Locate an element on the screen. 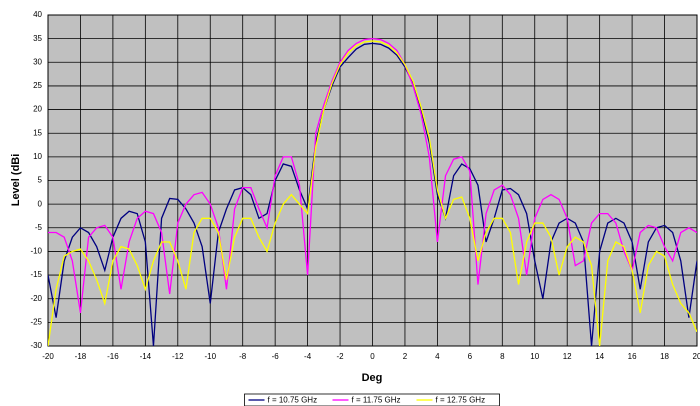  x-tick-label: 20 is located at coordinates (696, 356).